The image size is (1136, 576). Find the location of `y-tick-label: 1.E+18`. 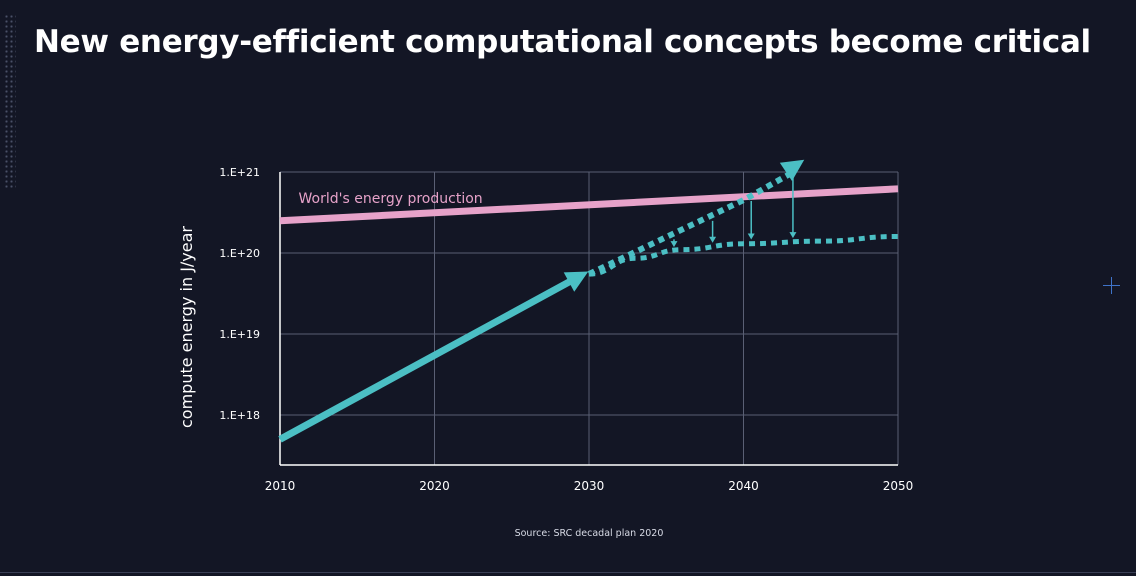

y-tick-label: 1.E+18 is located at coordinates (239, 415).